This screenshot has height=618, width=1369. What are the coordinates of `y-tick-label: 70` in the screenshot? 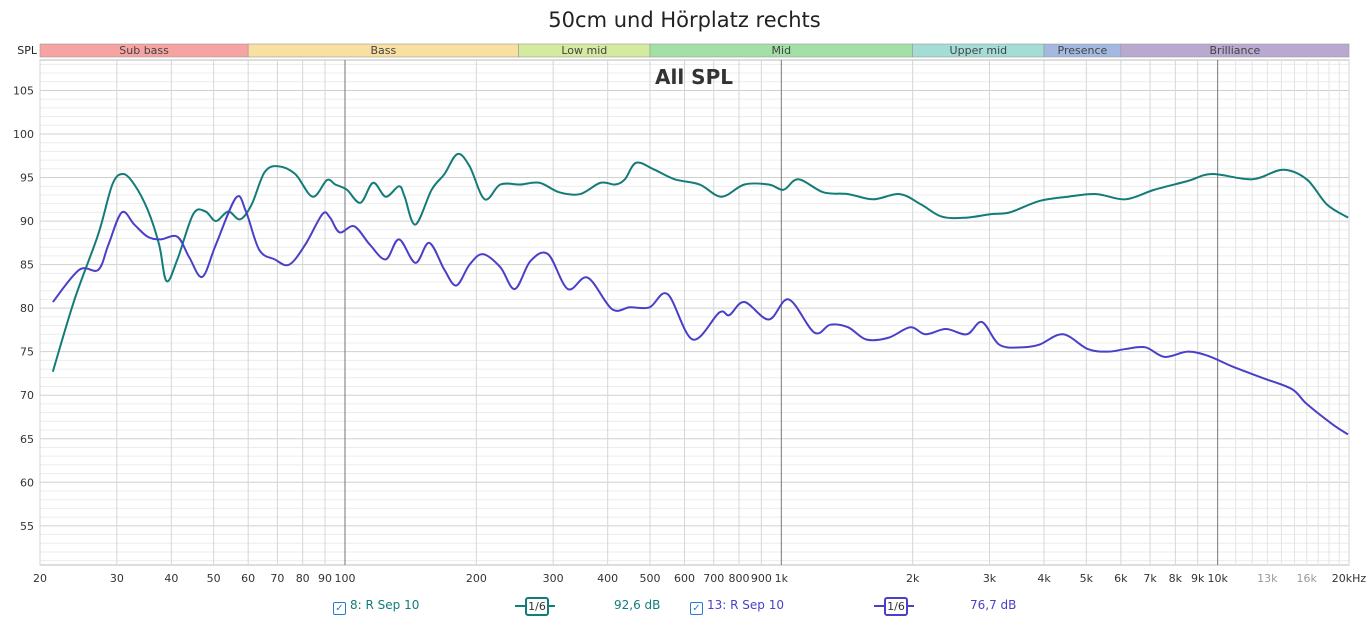 It's located at (27, 395).